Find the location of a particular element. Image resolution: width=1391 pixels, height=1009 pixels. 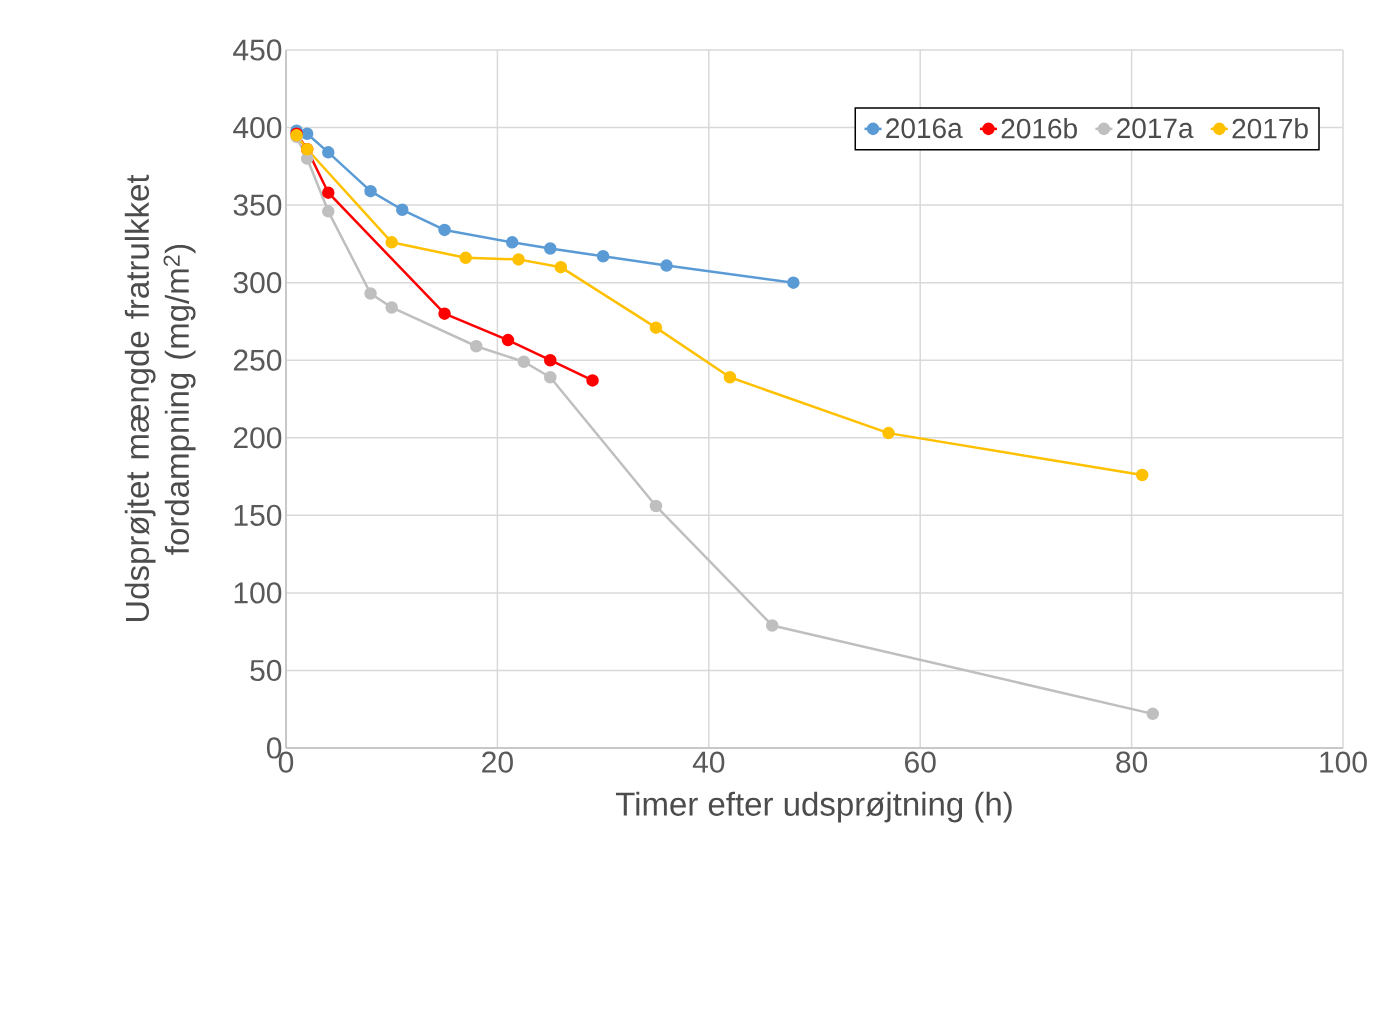

y-tick-label: 400 is located at coordinates (257, 127).